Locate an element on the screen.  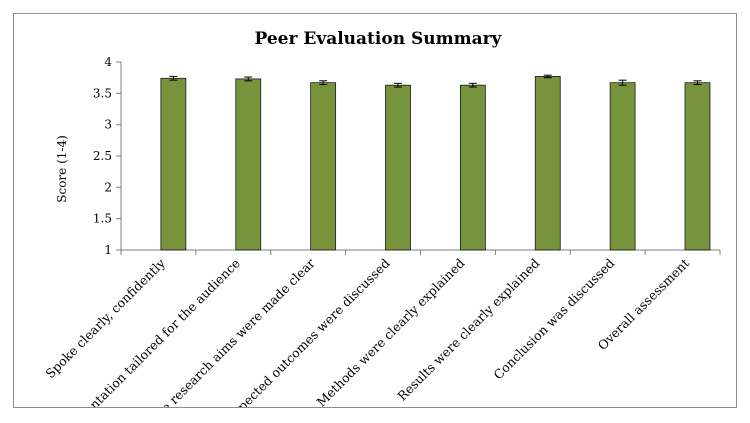
y-tick-label: 1 is located at coordinates (108, 250).